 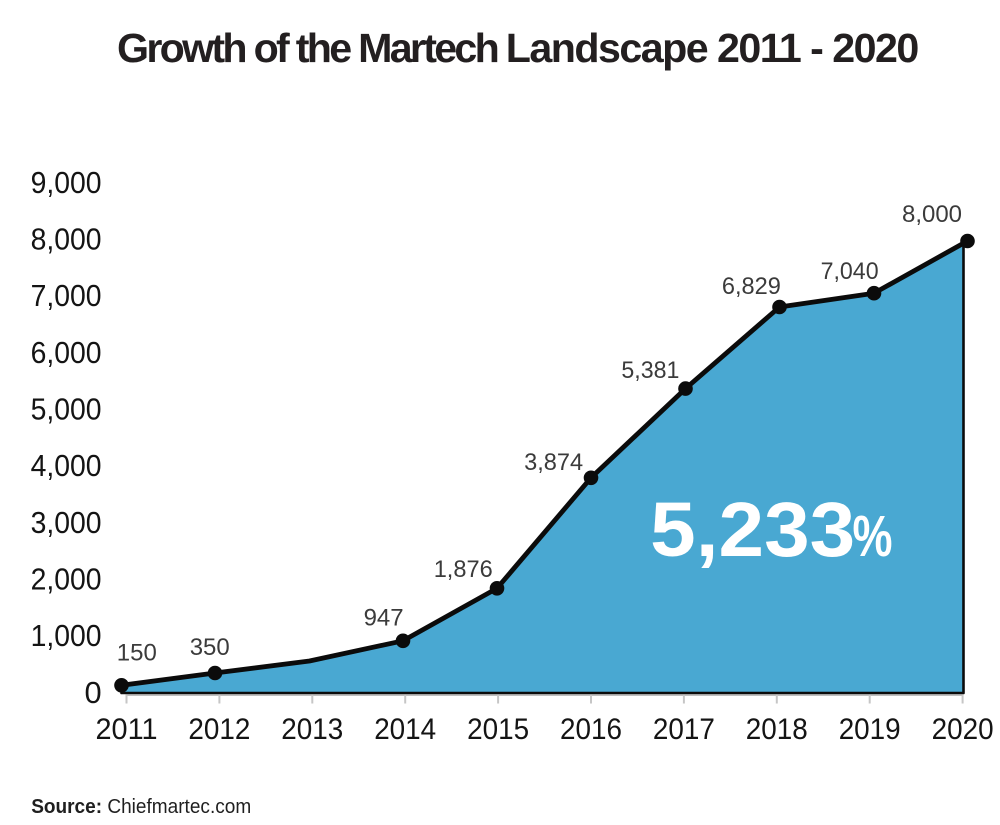 What do you see at coordinates (684, 729) in the screenshot?
I see `svg-text: 2017` at bounding box center [684, 729].